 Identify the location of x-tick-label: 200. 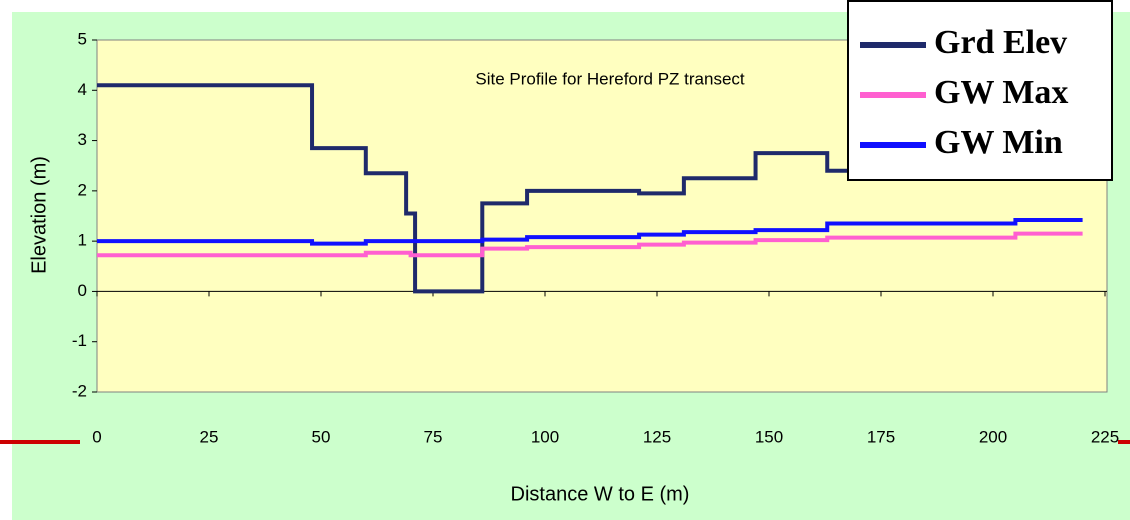
(993, 436).